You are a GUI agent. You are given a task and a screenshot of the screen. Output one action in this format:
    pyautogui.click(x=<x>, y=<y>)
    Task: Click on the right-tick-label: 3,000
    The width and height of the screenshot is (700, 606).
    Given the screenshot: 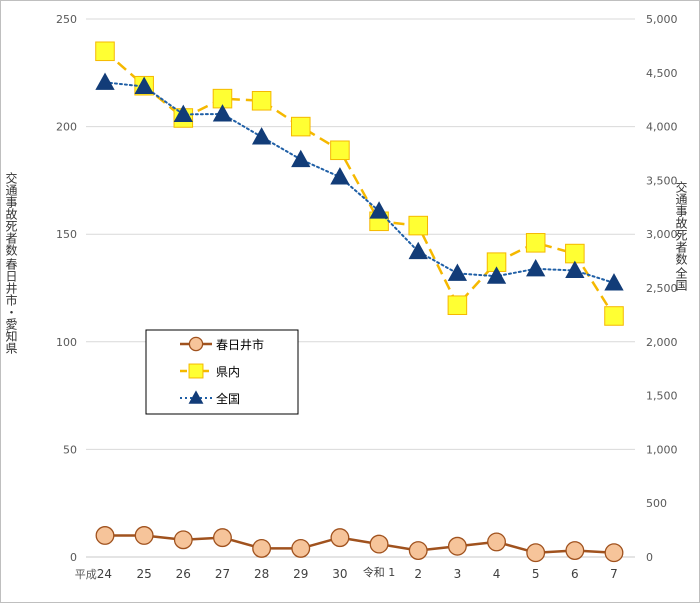 What is the action you would take?
    pyautogui.click(x=662, y=234)
    